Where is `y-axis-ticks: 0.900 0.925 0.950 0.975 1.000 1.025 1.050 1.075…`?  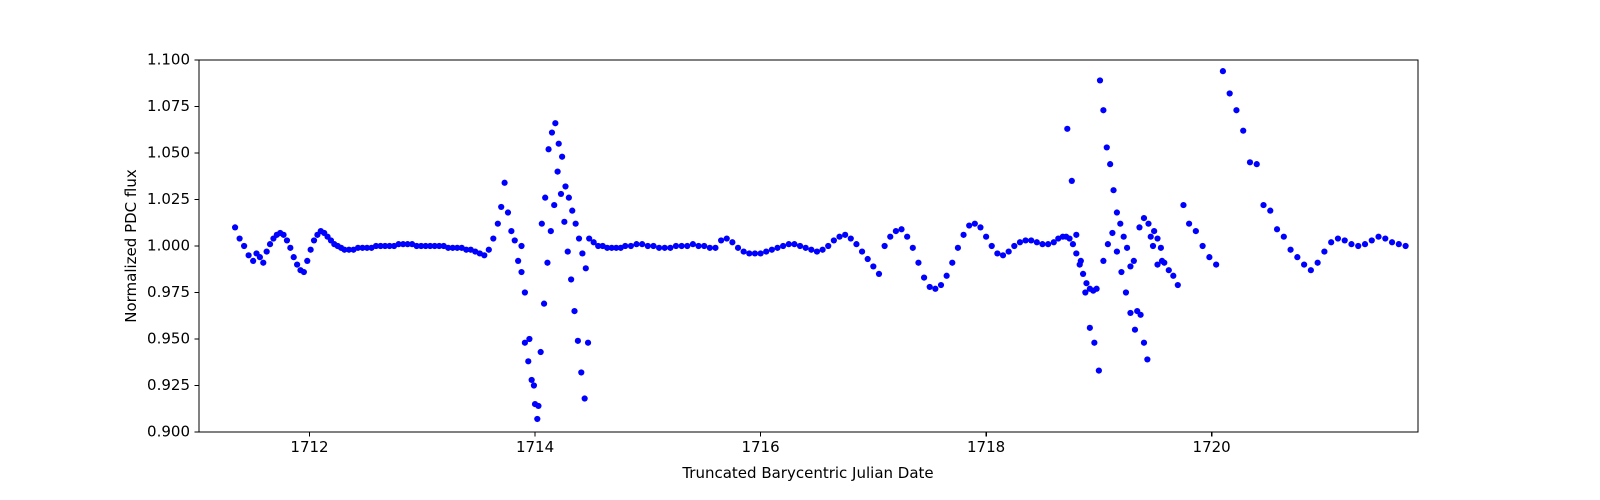
y-axis-ticks: 0.900 0.925 0.950 0.975 1.000 1.025 1.050 1.075… is located at coordinates (173, 246).